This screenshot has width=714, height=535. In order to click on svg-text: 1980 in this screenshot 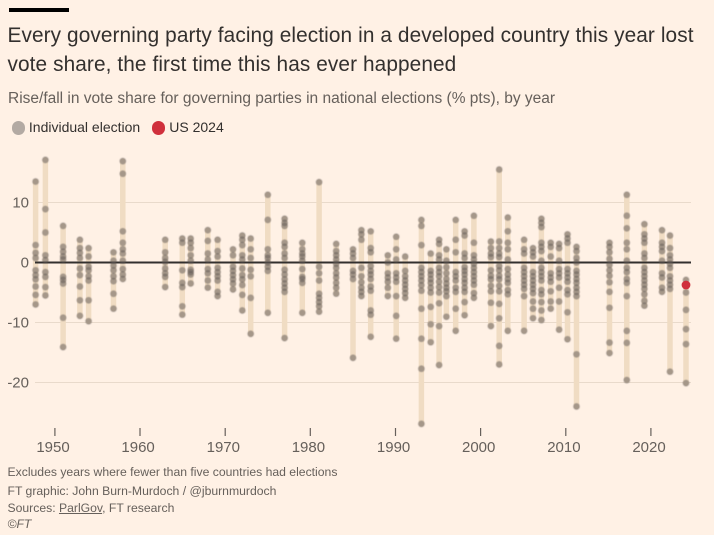, I will do `click(308, 447)`.